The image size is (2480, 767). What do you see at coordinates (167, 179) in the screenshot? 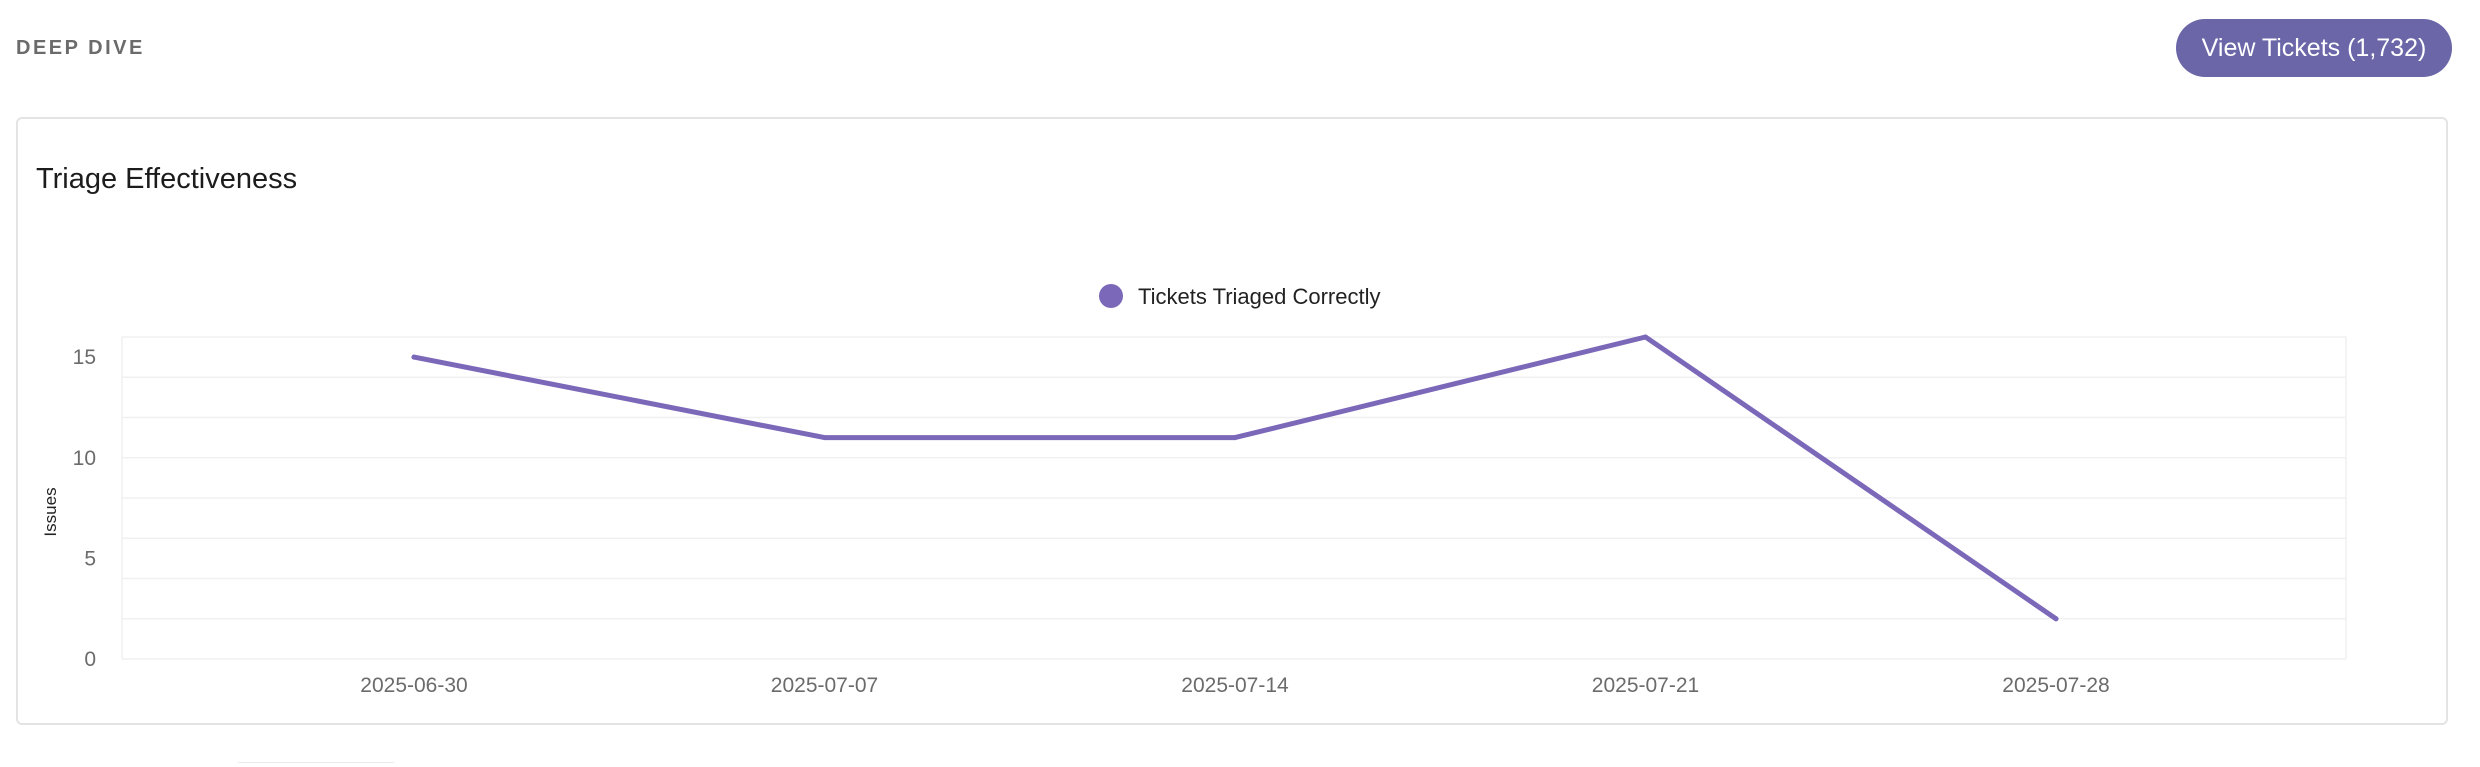
I see `chart-title: Triage Effectiveness` at bounding box center [167, 179].